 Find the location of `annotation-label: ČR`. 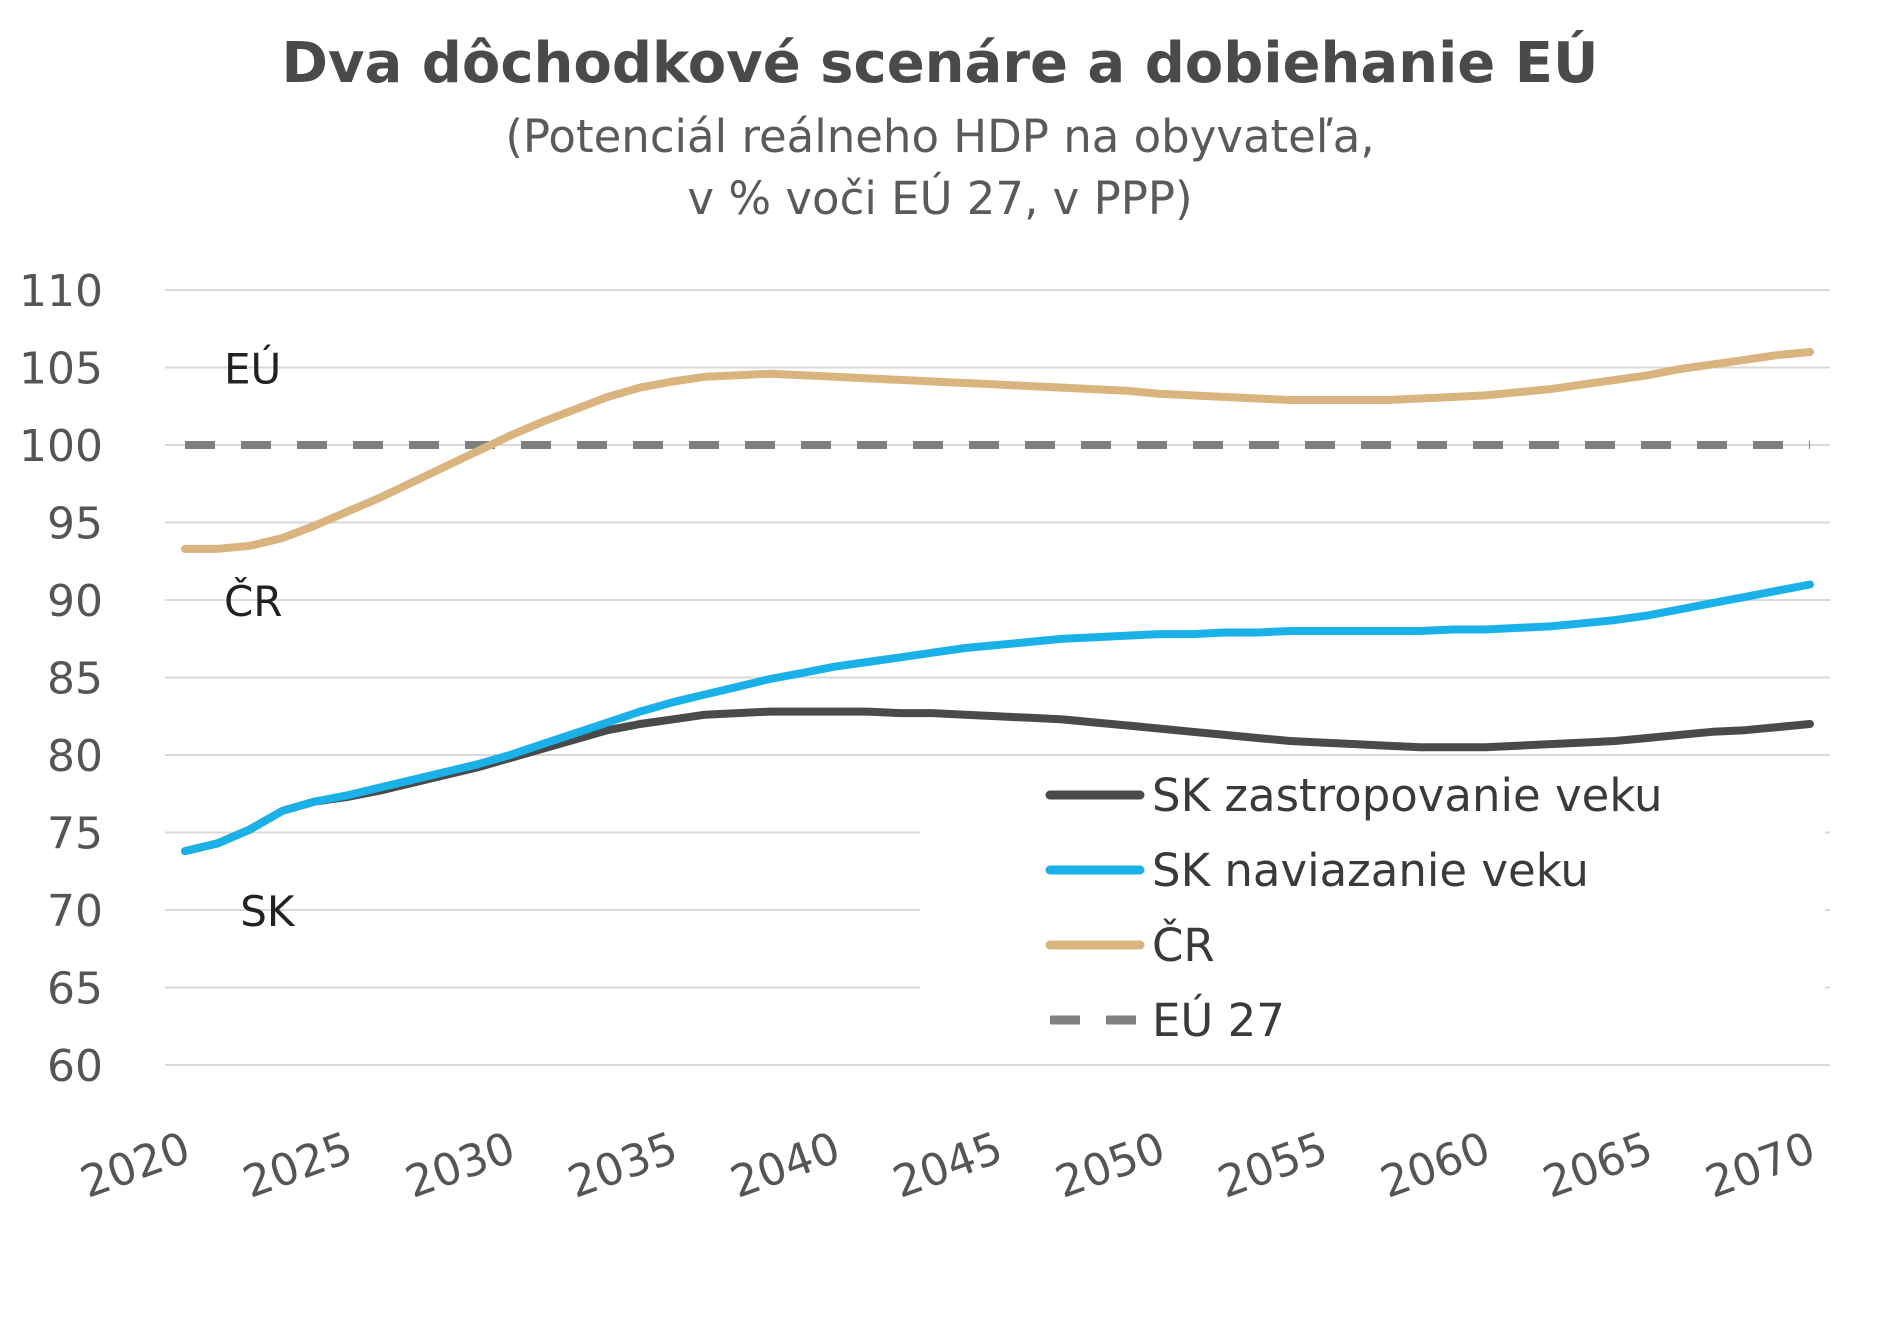

annotation-label: ČR is located at coordinates (253, 601).